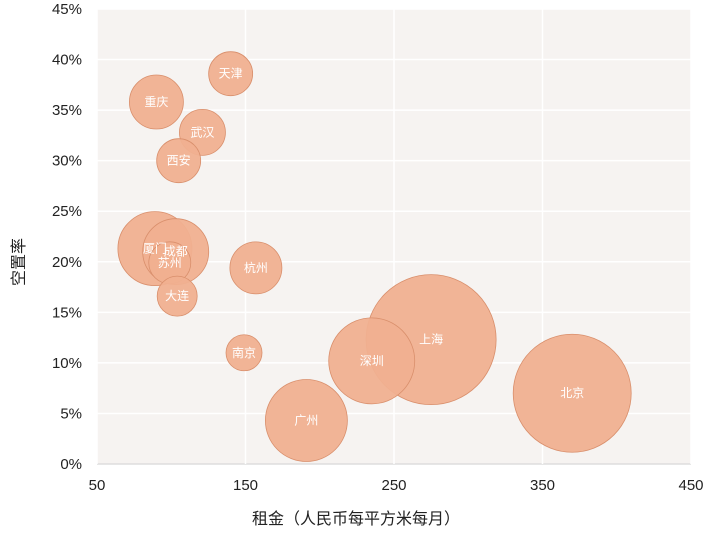 The height and width of the screenshot is (537, 704). Describe the element at coordinates (176, 252) in the screenshot. I see `bubble-label: 成都` at that location.